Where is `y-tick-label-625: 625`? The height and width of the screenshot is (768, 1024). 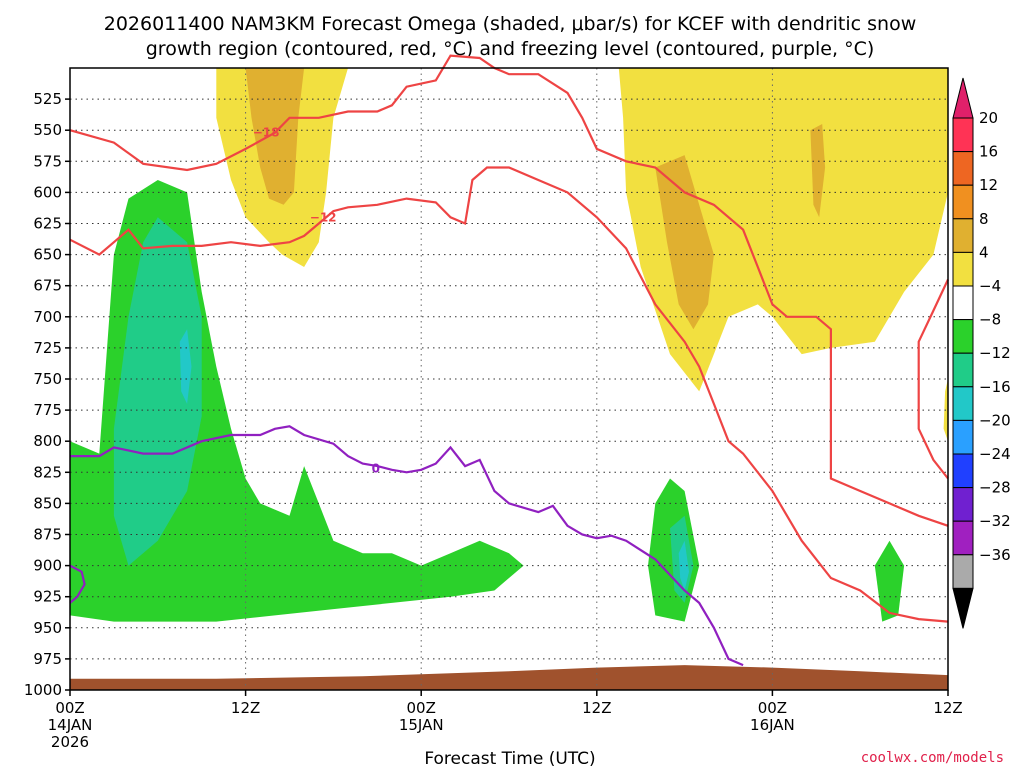
y-tick-label-625: 625 is located at coordinates (47, 224).